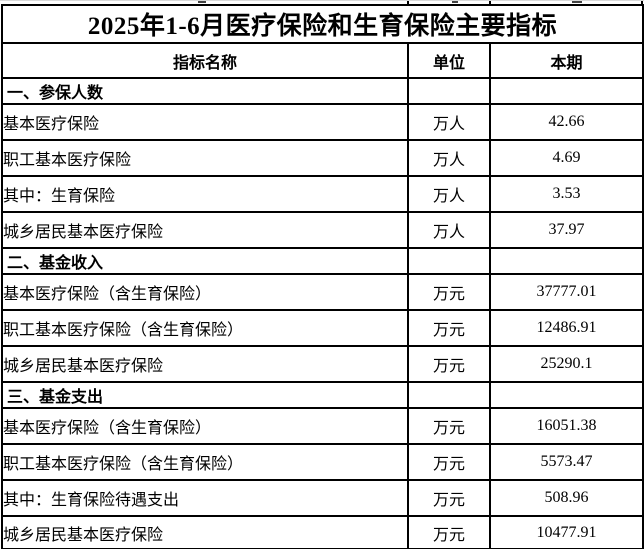 The image size is (644, 549). I want to click on table-row: 其中：生育保险 万人 3.53, so click(322, 194).